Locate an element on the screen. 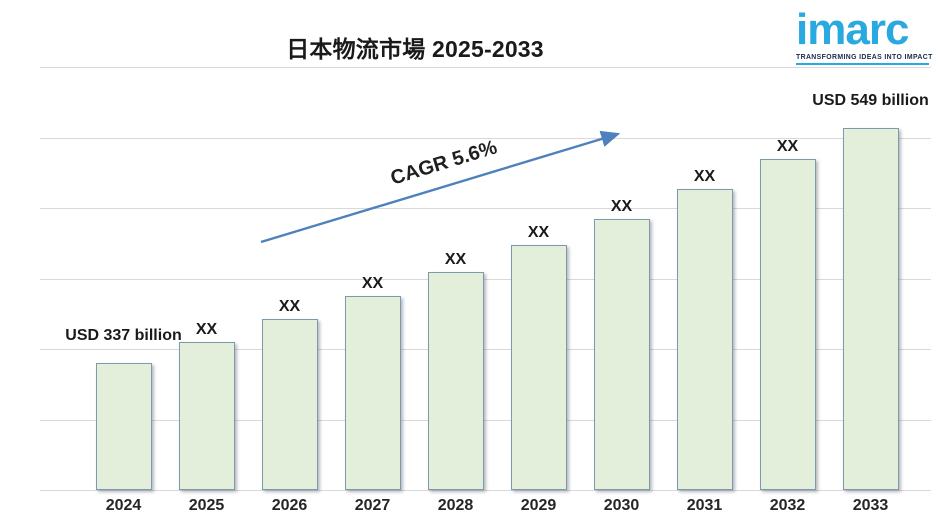 Image resolution: width=940 pixels, height=529 pixels. x-axis-line is located at coordinates (485, 490).